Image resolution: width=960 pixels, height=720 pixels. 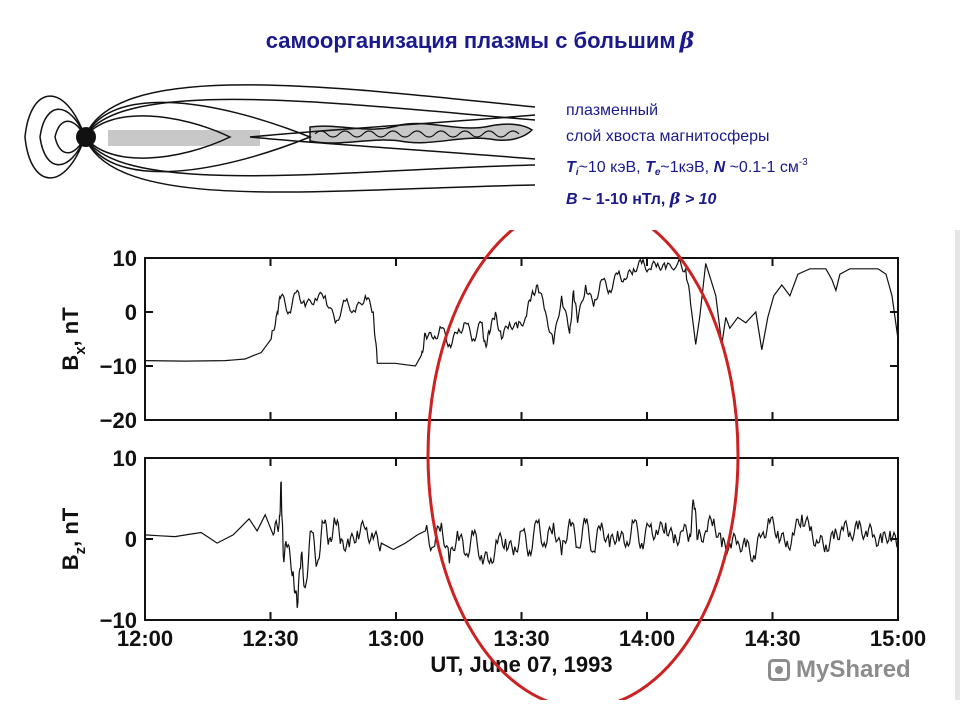 What do you see at coordinates (612, 110) in the screenshot?
I see `legend-line-1: плазменный` at bounding box center [612, 110].